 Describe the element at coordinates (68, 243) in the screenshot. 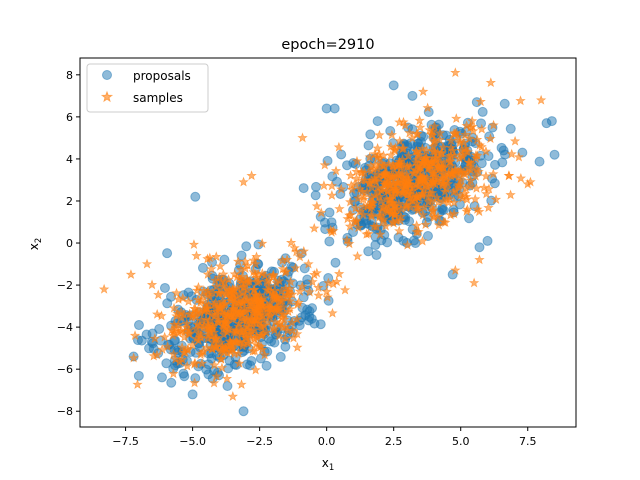

I see `y-axis: −8 −6 −4 −2 0 2 4 6 8` at that location.